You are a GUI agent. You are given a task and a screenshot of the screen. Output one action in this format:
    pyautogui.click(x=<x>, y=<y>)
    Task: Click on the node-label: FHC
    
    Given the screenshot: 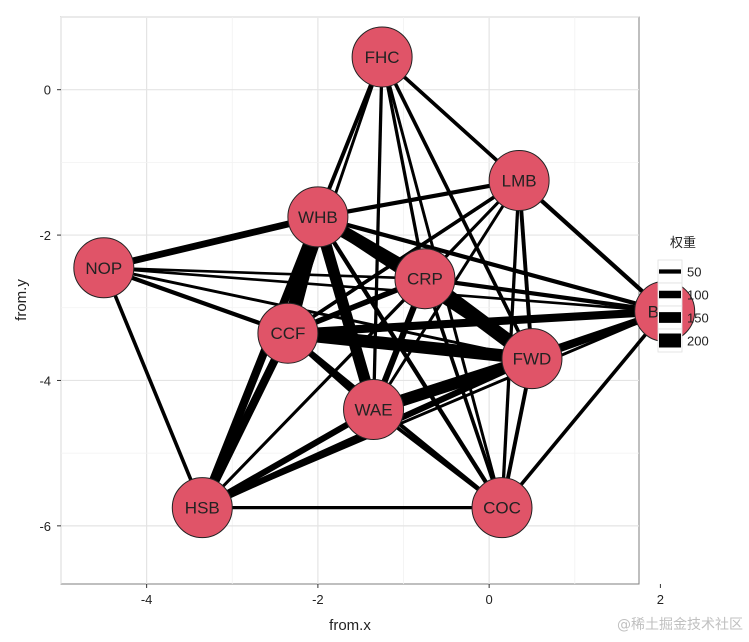 What is the action you would take?
    pyautogui.click(x=382, y=57)
    